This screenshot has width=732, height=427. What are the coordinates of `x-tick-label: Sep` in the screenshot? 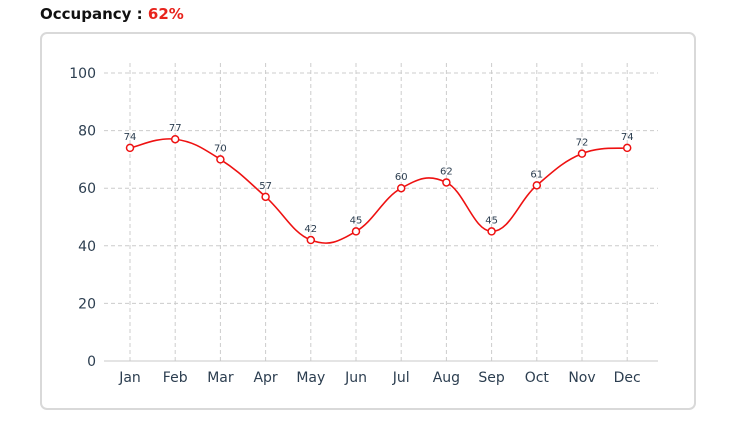 It's located at (491, 378).